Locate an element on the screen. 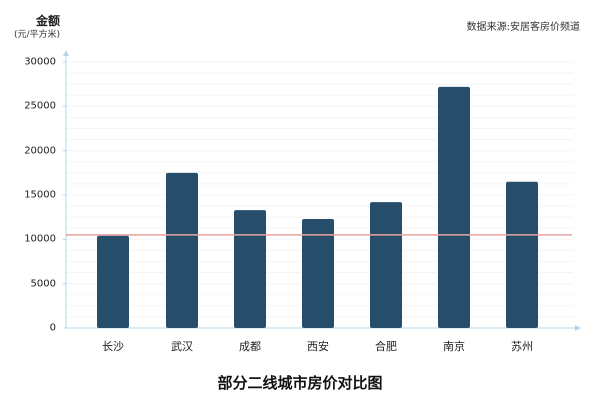 Image resolution: width=600 pixels, height=410 pixels. bar-合肥 is located at coordinates (386, 265).